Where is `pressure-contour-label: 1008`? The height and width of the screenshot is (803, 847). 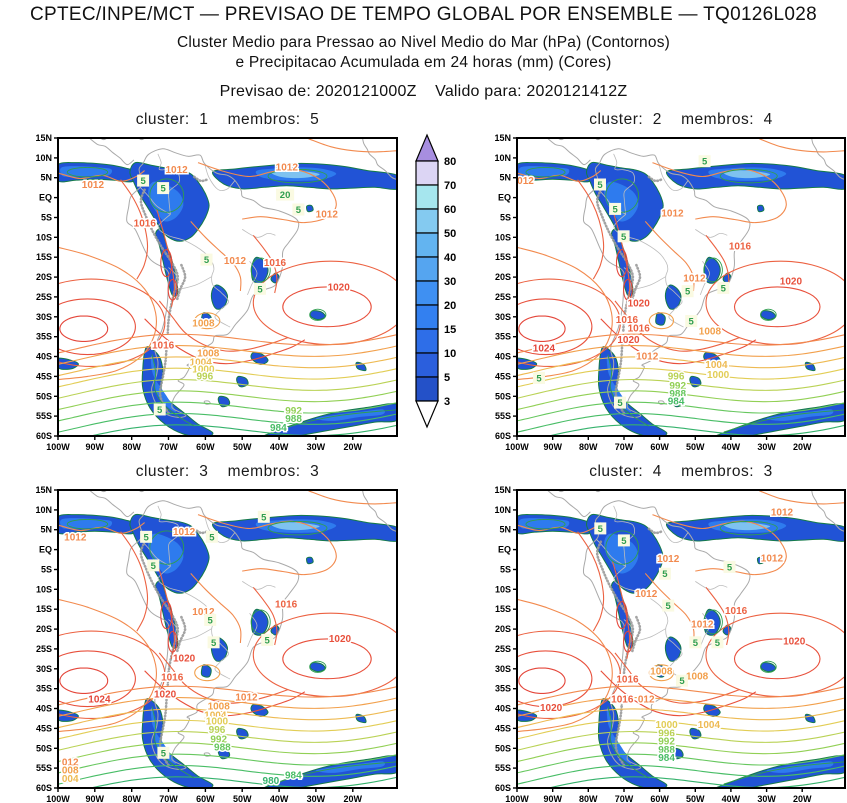
pressure-contour-label: 1008 is located at coordinates (219, 707).